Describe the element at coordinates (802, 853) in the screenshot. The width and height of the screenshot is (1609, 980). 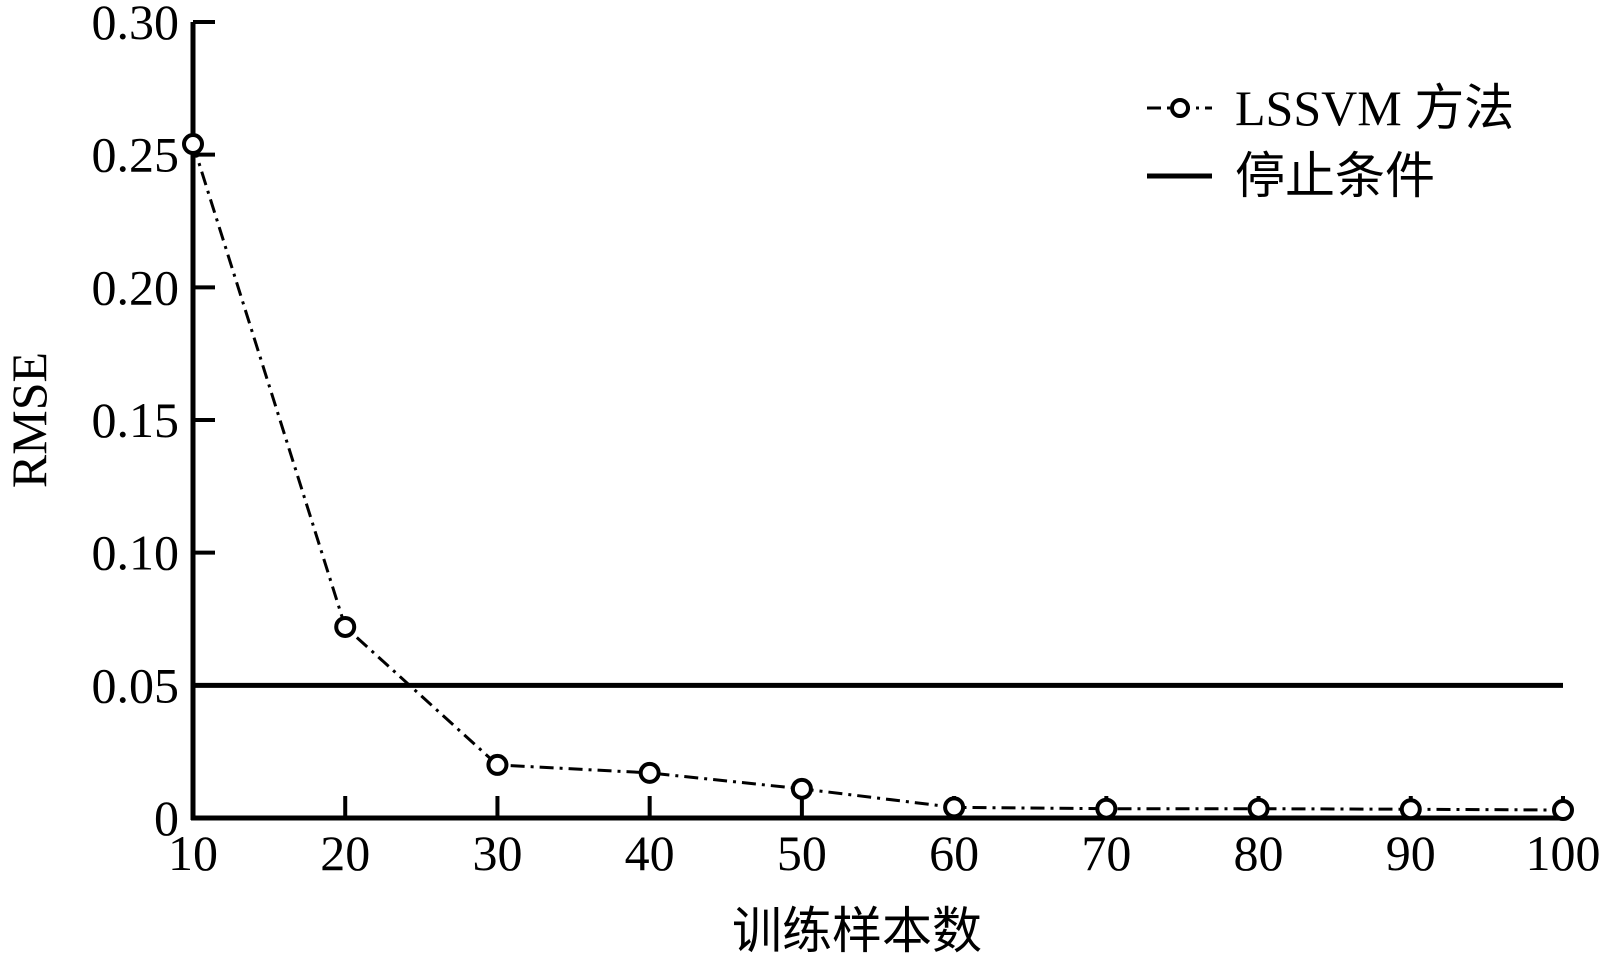
I see `x-tick-label: 50` at that location.